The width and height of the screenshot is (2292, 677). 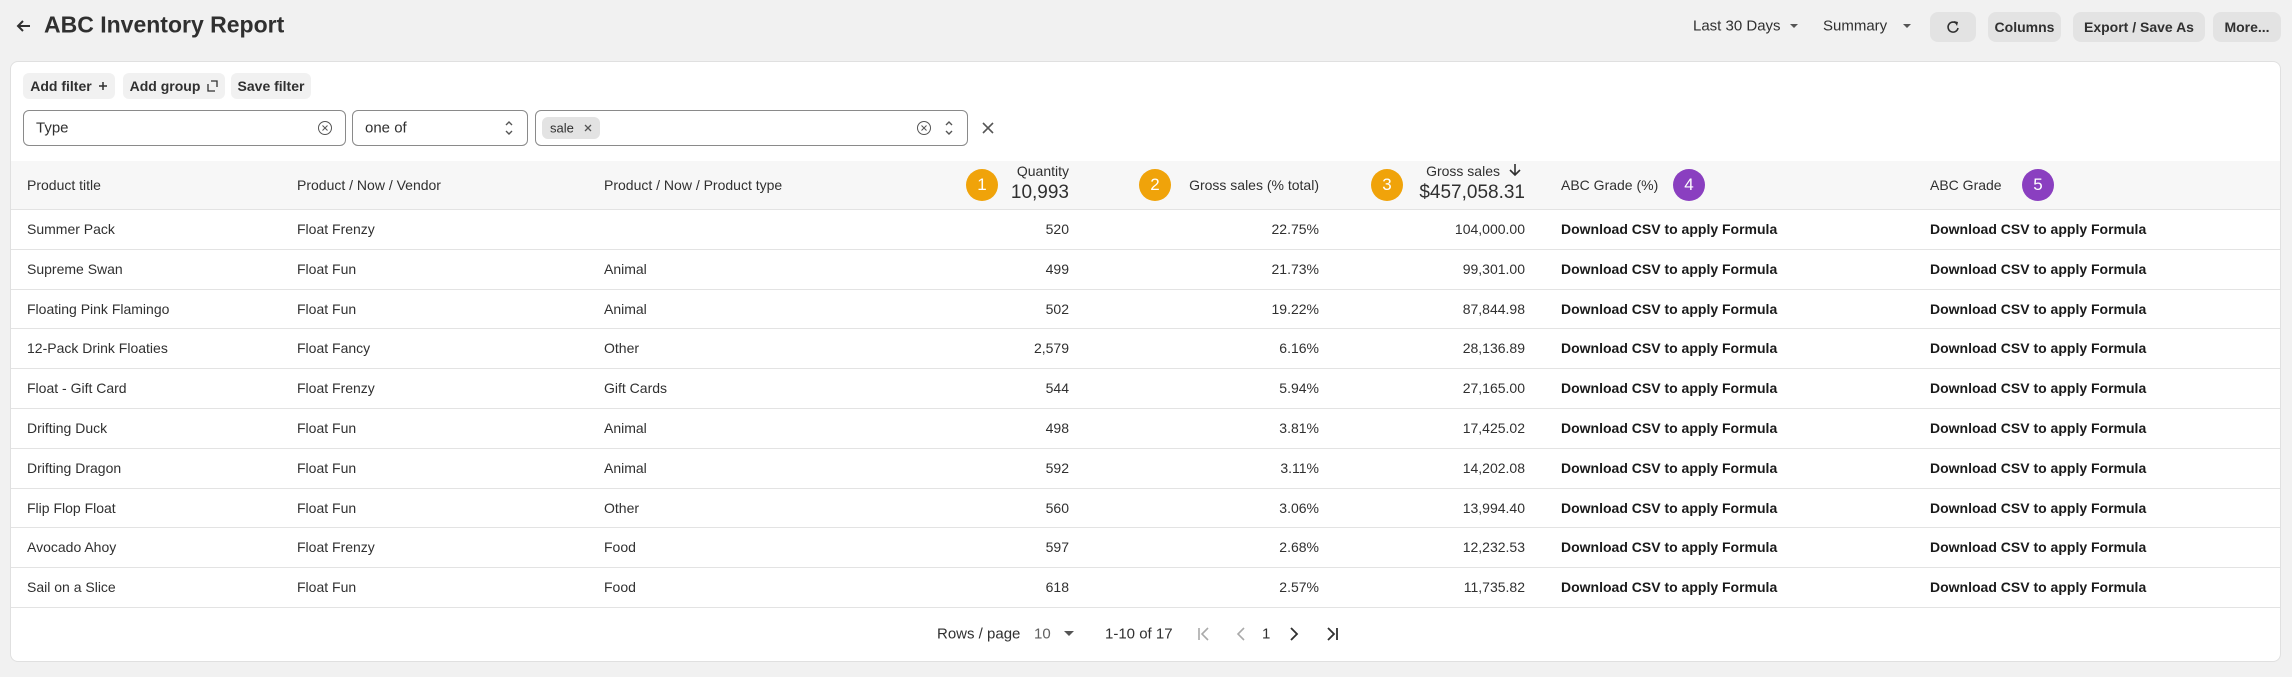 What do you see at coordinates (620, 547) in the screenshot?
I see `cell: Food` at bounding box center [620, 547].